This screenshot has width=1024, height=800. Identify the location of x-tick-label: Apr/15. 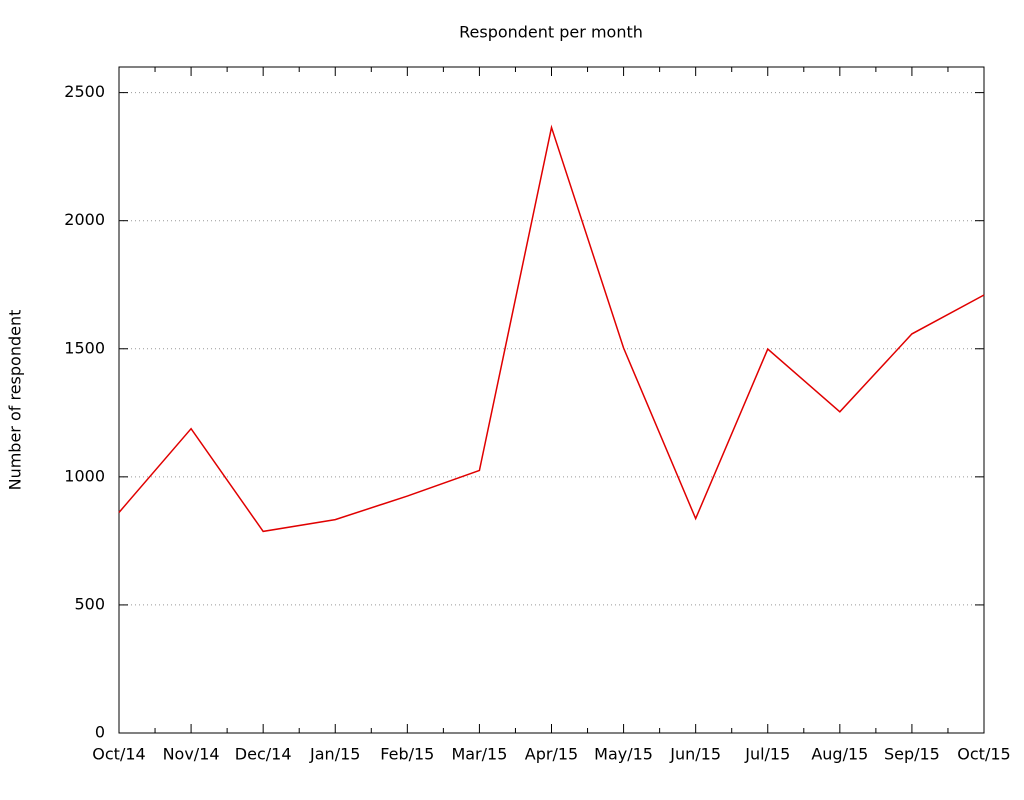
(551, 754).